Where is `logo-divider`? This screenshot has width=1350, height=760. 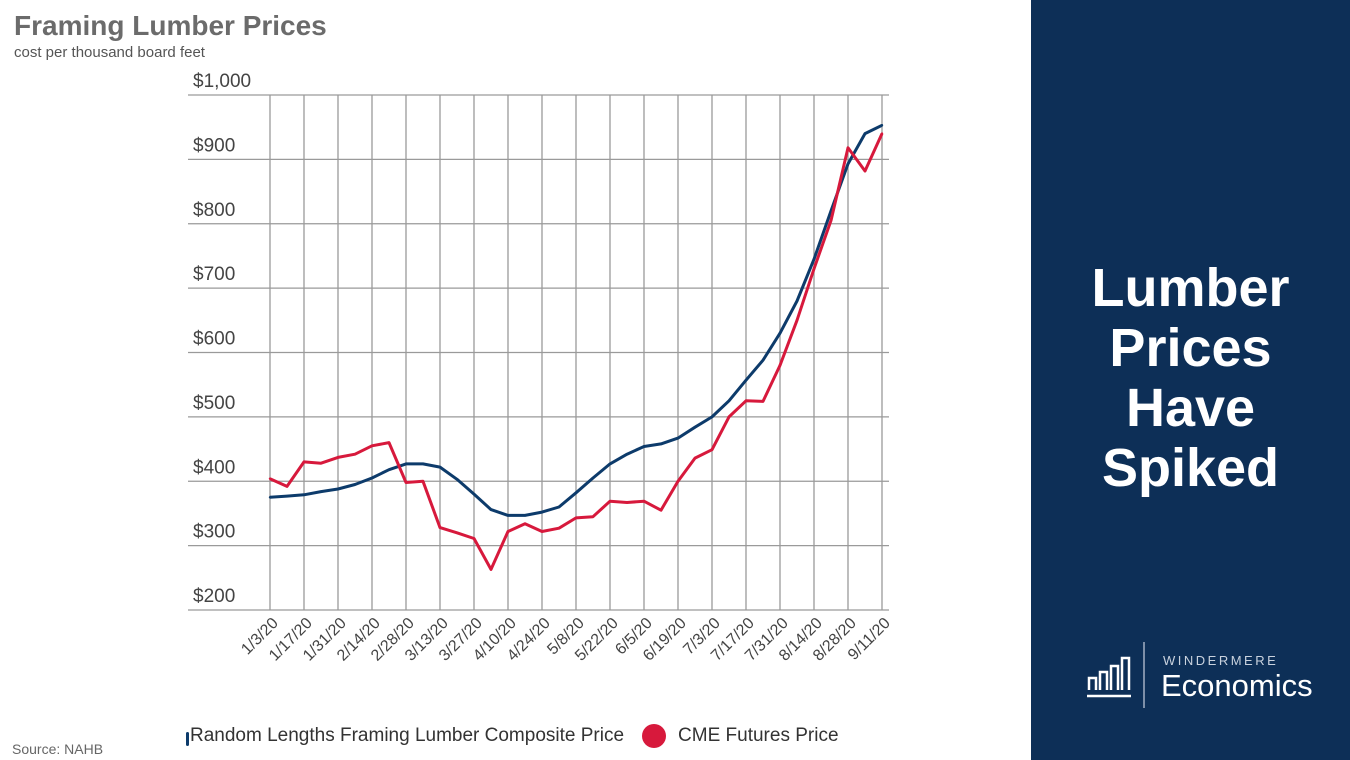 logo-divider is located at coordinates (1144, 675).